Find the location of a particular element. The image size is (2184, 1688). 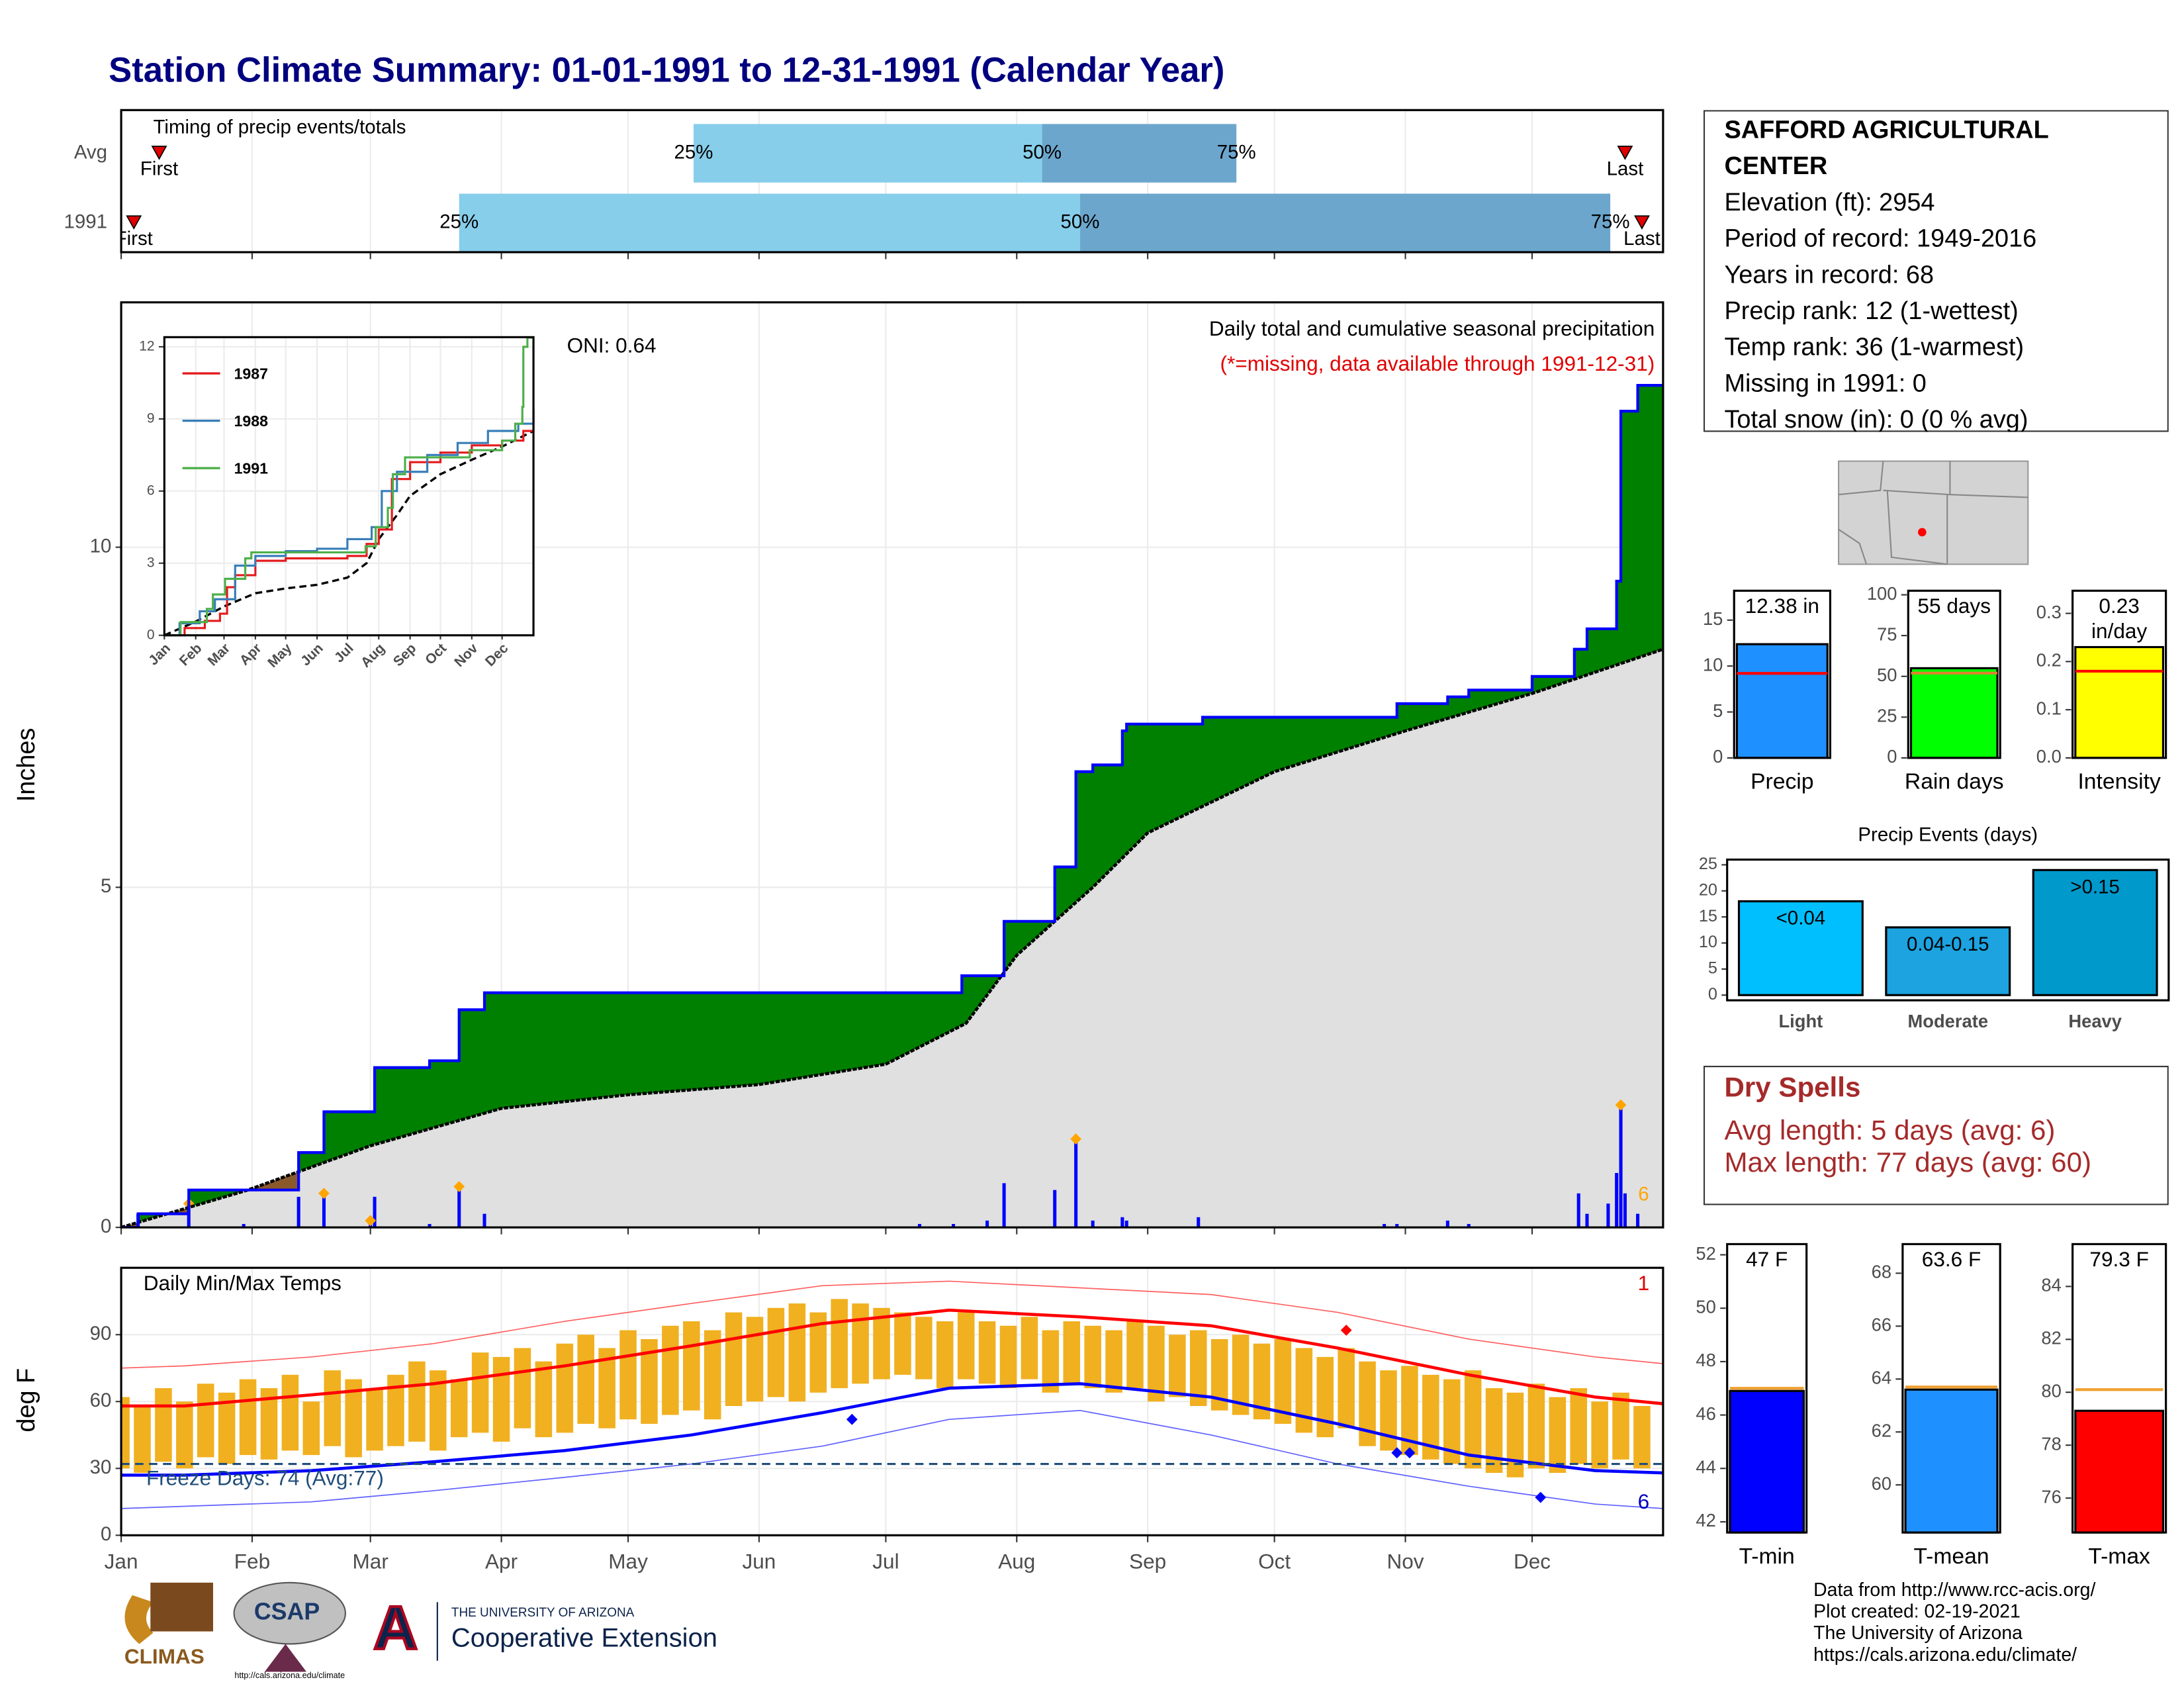

temp-plot is located at coordinates (892, 1394).